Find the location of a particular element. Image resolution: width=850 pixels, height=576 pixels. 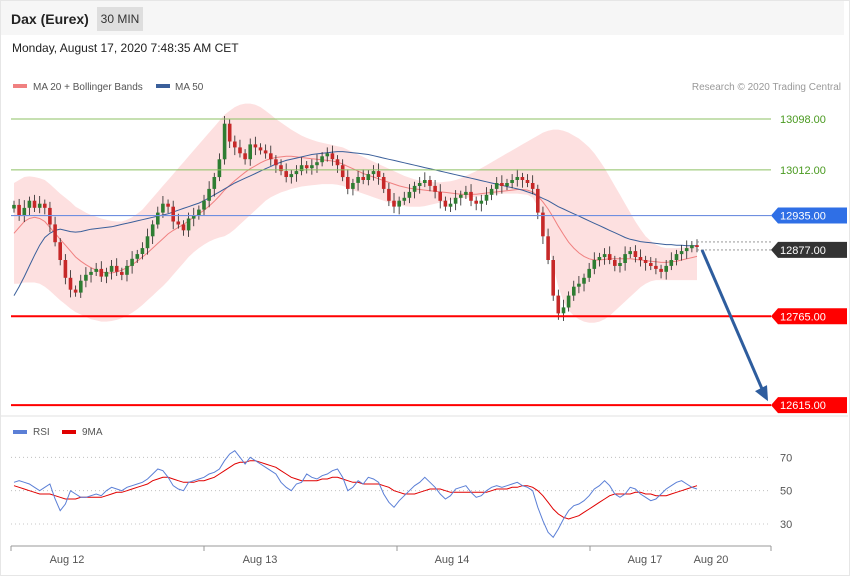

ma20-legend-label: MA 20 + Bollinger Bands is located at coordinates (88, 87).